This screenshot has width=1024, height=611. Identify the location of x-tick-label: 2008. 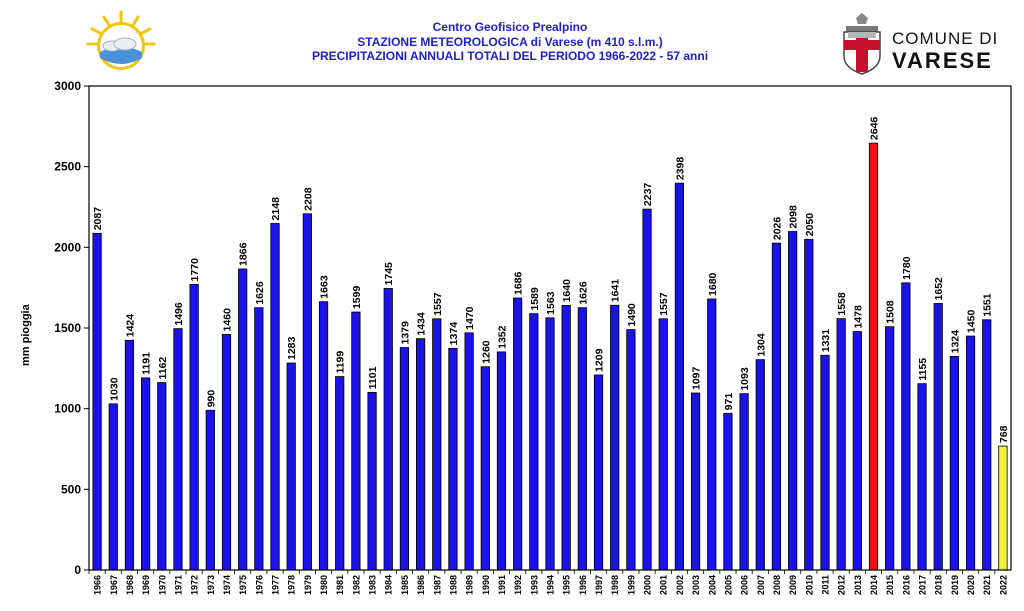
(777, 585).